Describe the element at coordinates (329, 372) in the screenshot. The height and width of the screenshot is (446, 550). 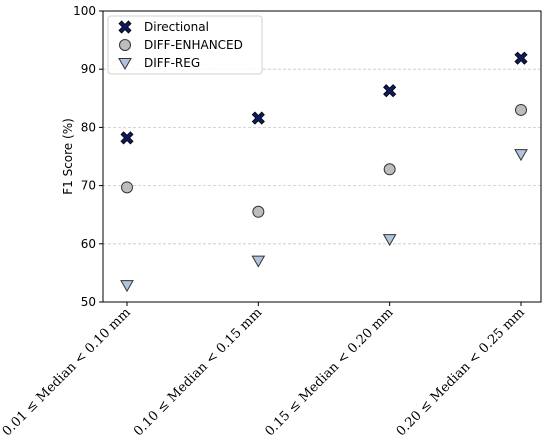
I see `x-tick-label: 0.15 ≤ Median < 0.20 mm` at that location.